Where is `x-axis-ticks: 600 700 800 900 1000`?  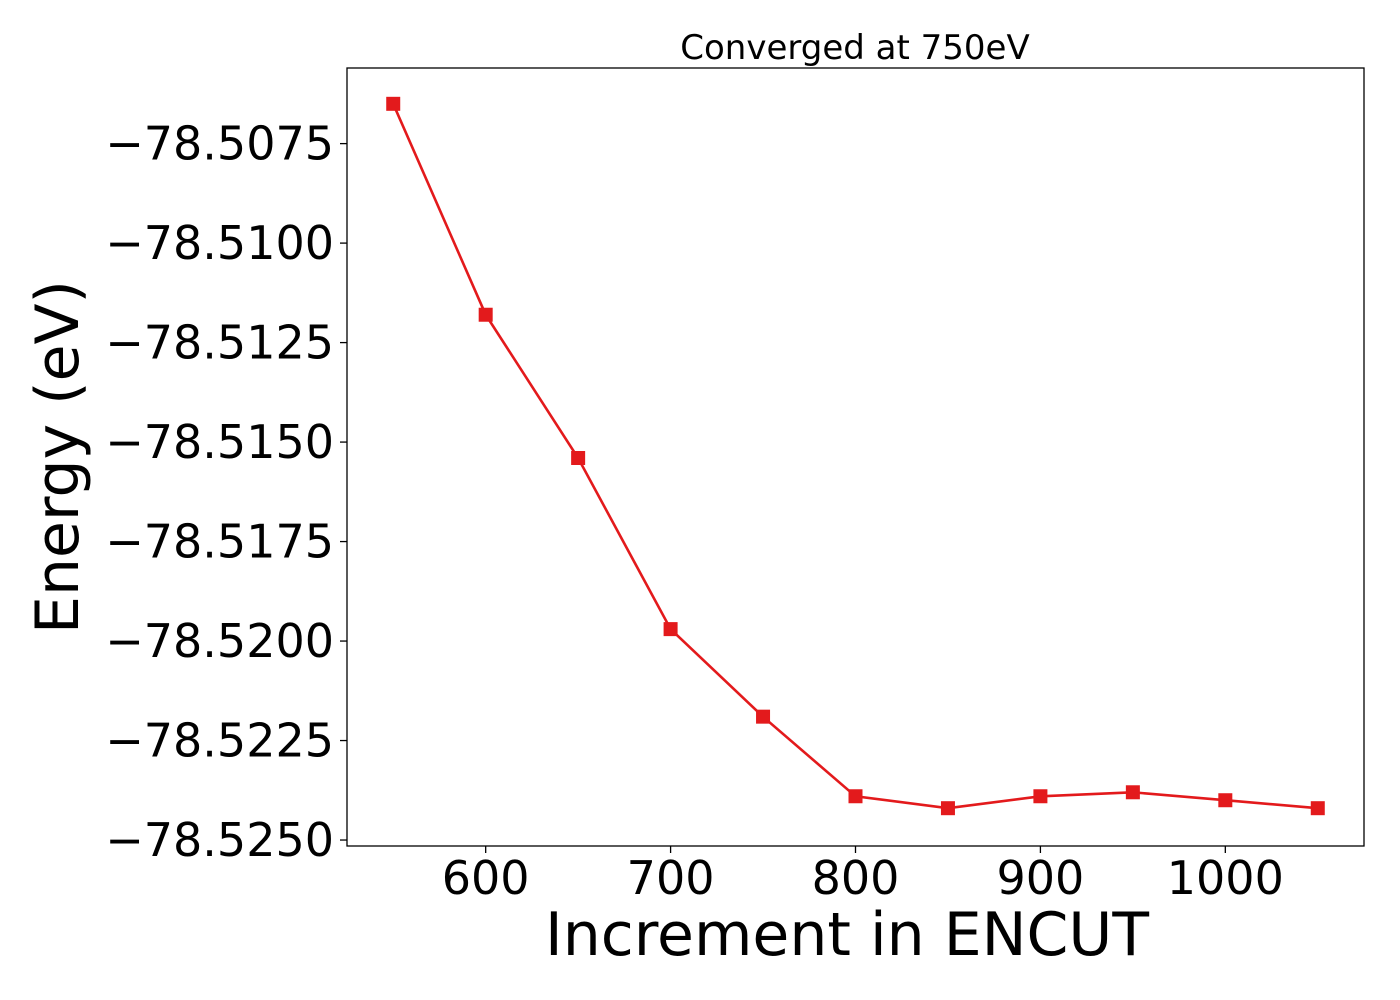
x-axis-ticks: 600 700 800 900 1000 is located at coordinates (863, 875).